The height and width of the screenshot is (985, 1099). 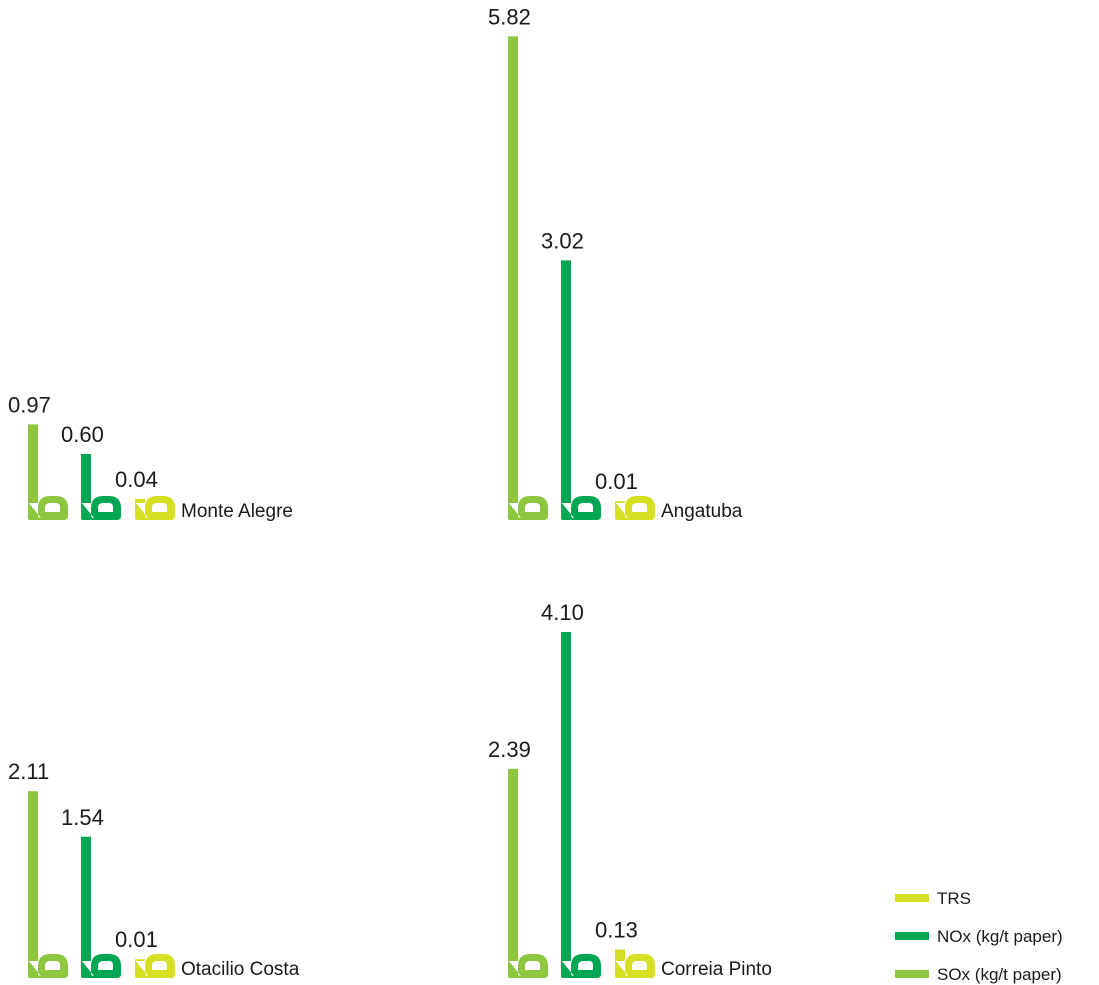 What do you see at coordinates (630, 790) in the screenshot?
I see `site-panel-3: 2.39 4.10 0.13 Correia Pinto` at bounding box center [630, 790].